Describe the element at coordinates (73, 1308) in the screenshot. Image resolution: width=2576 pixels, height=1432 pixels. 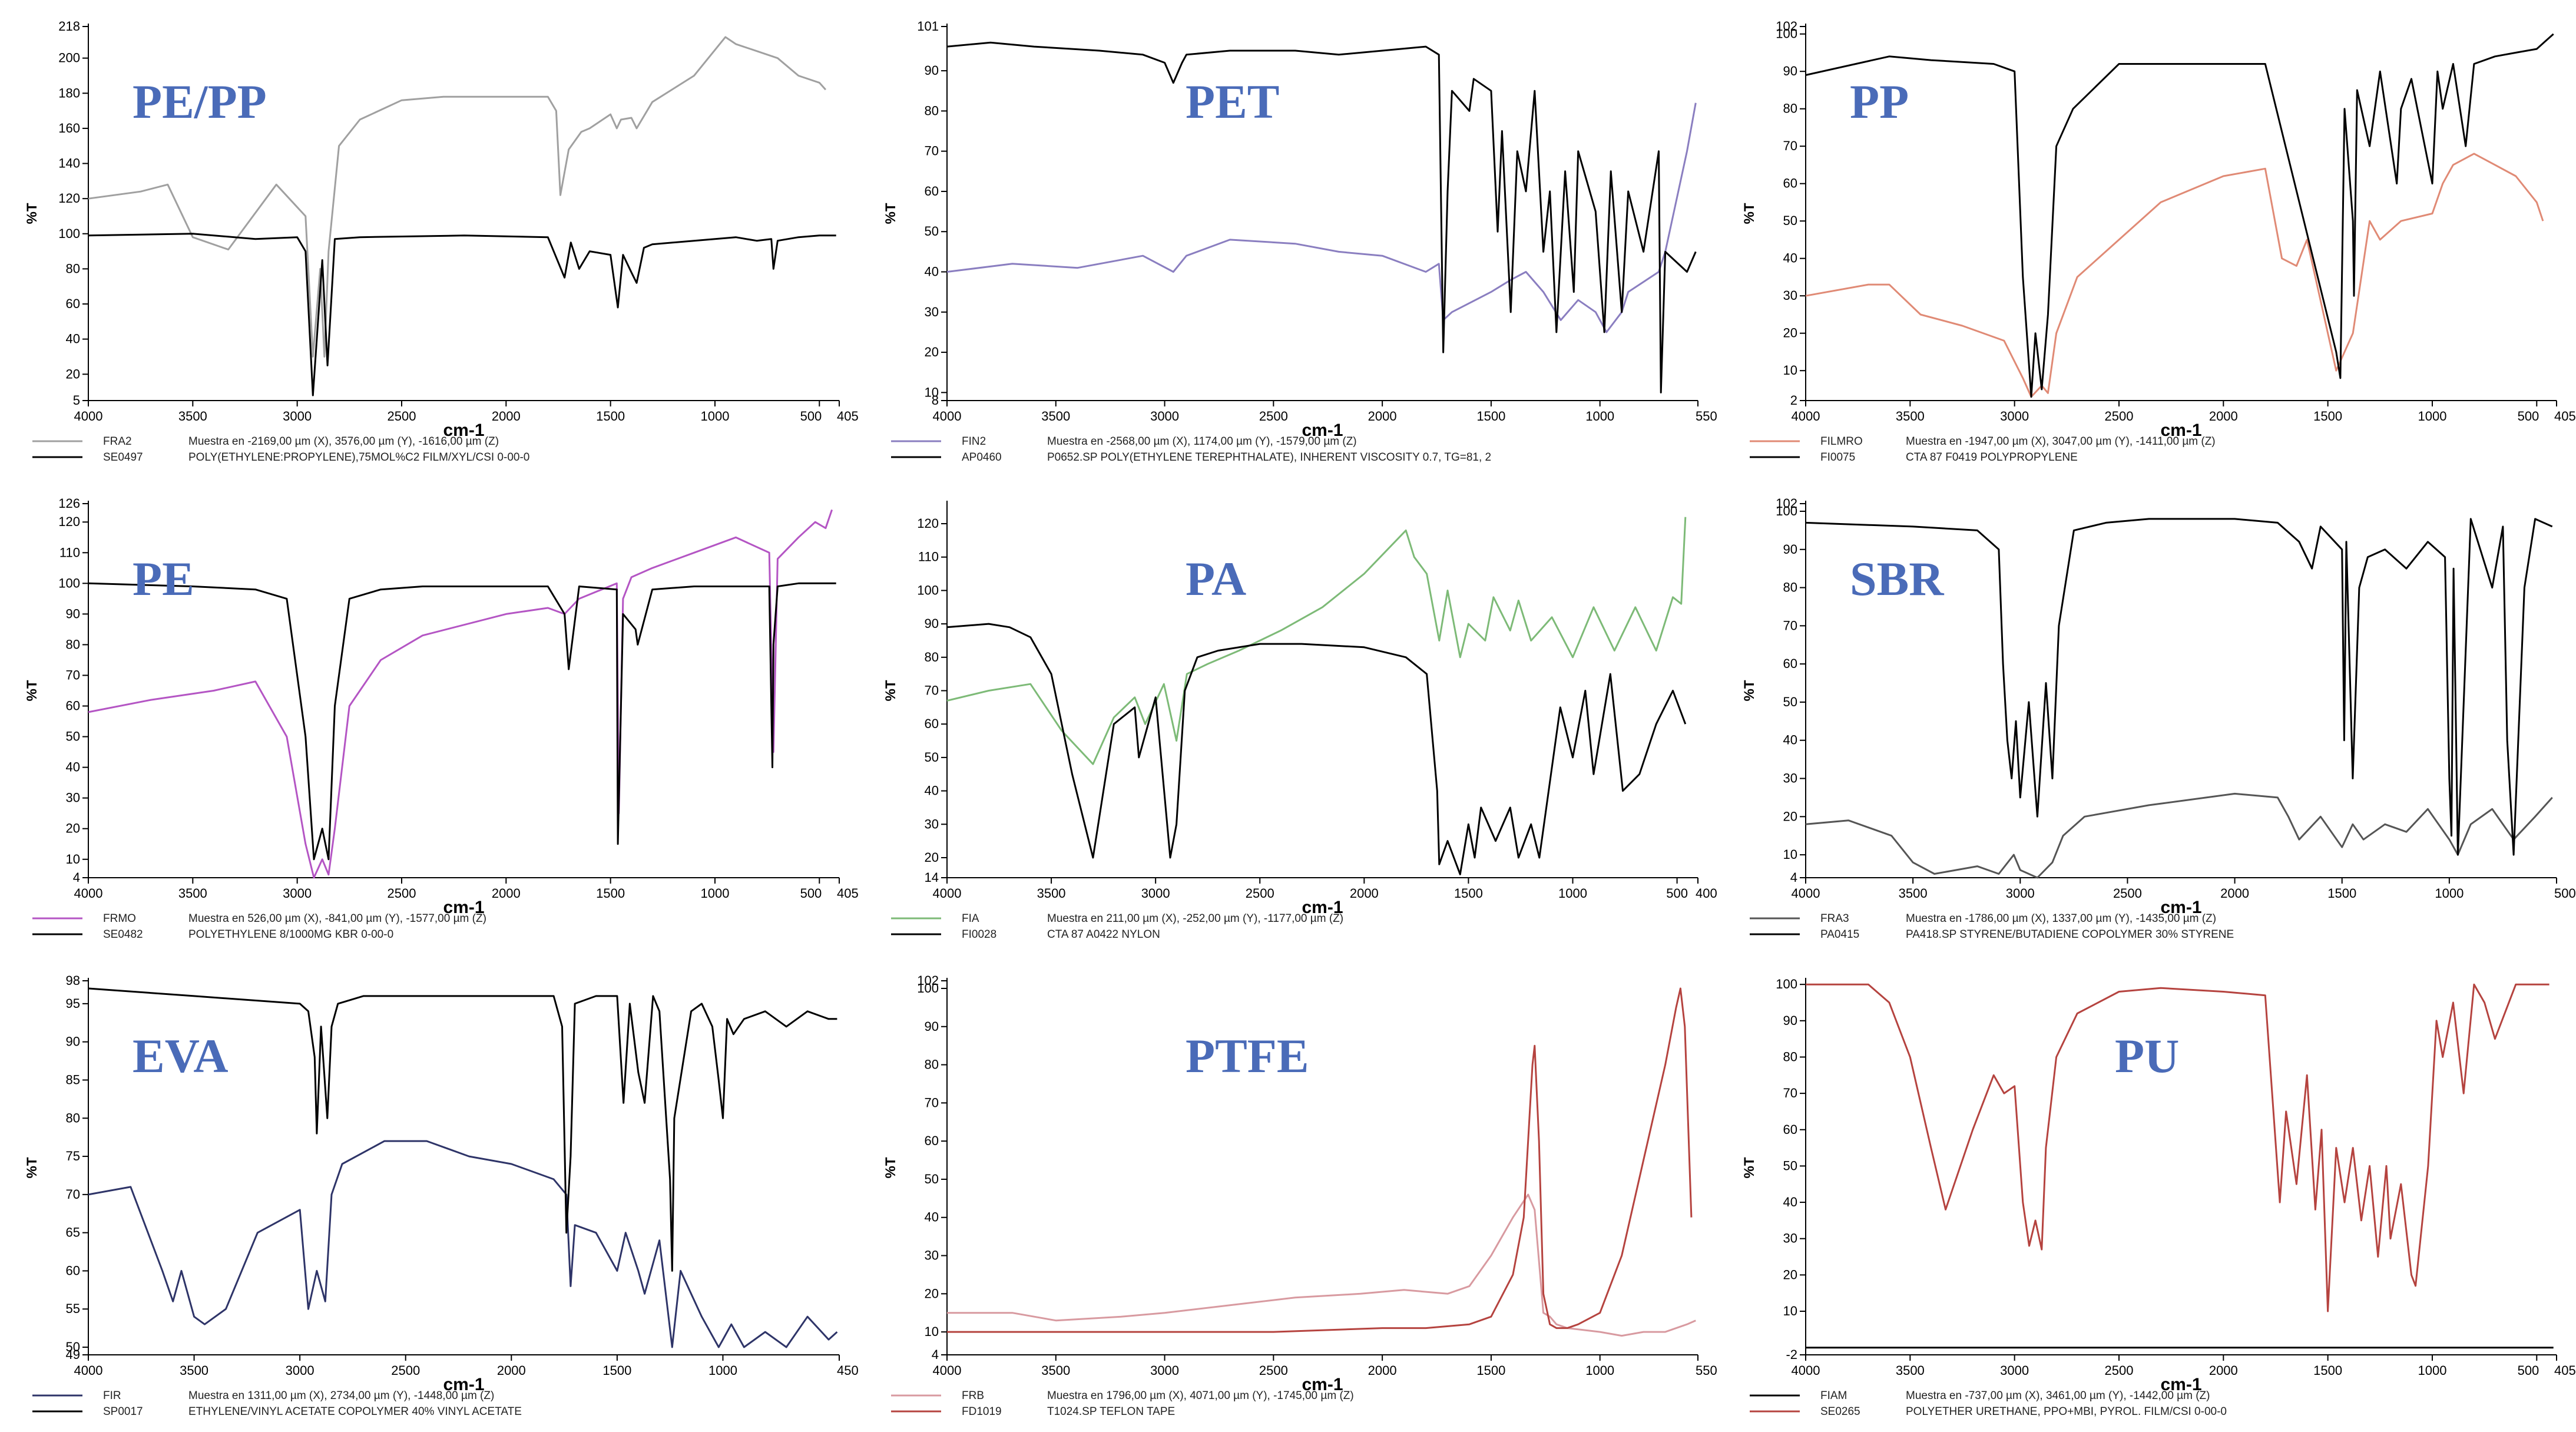
I see `y-tick-label: 55` at that location.